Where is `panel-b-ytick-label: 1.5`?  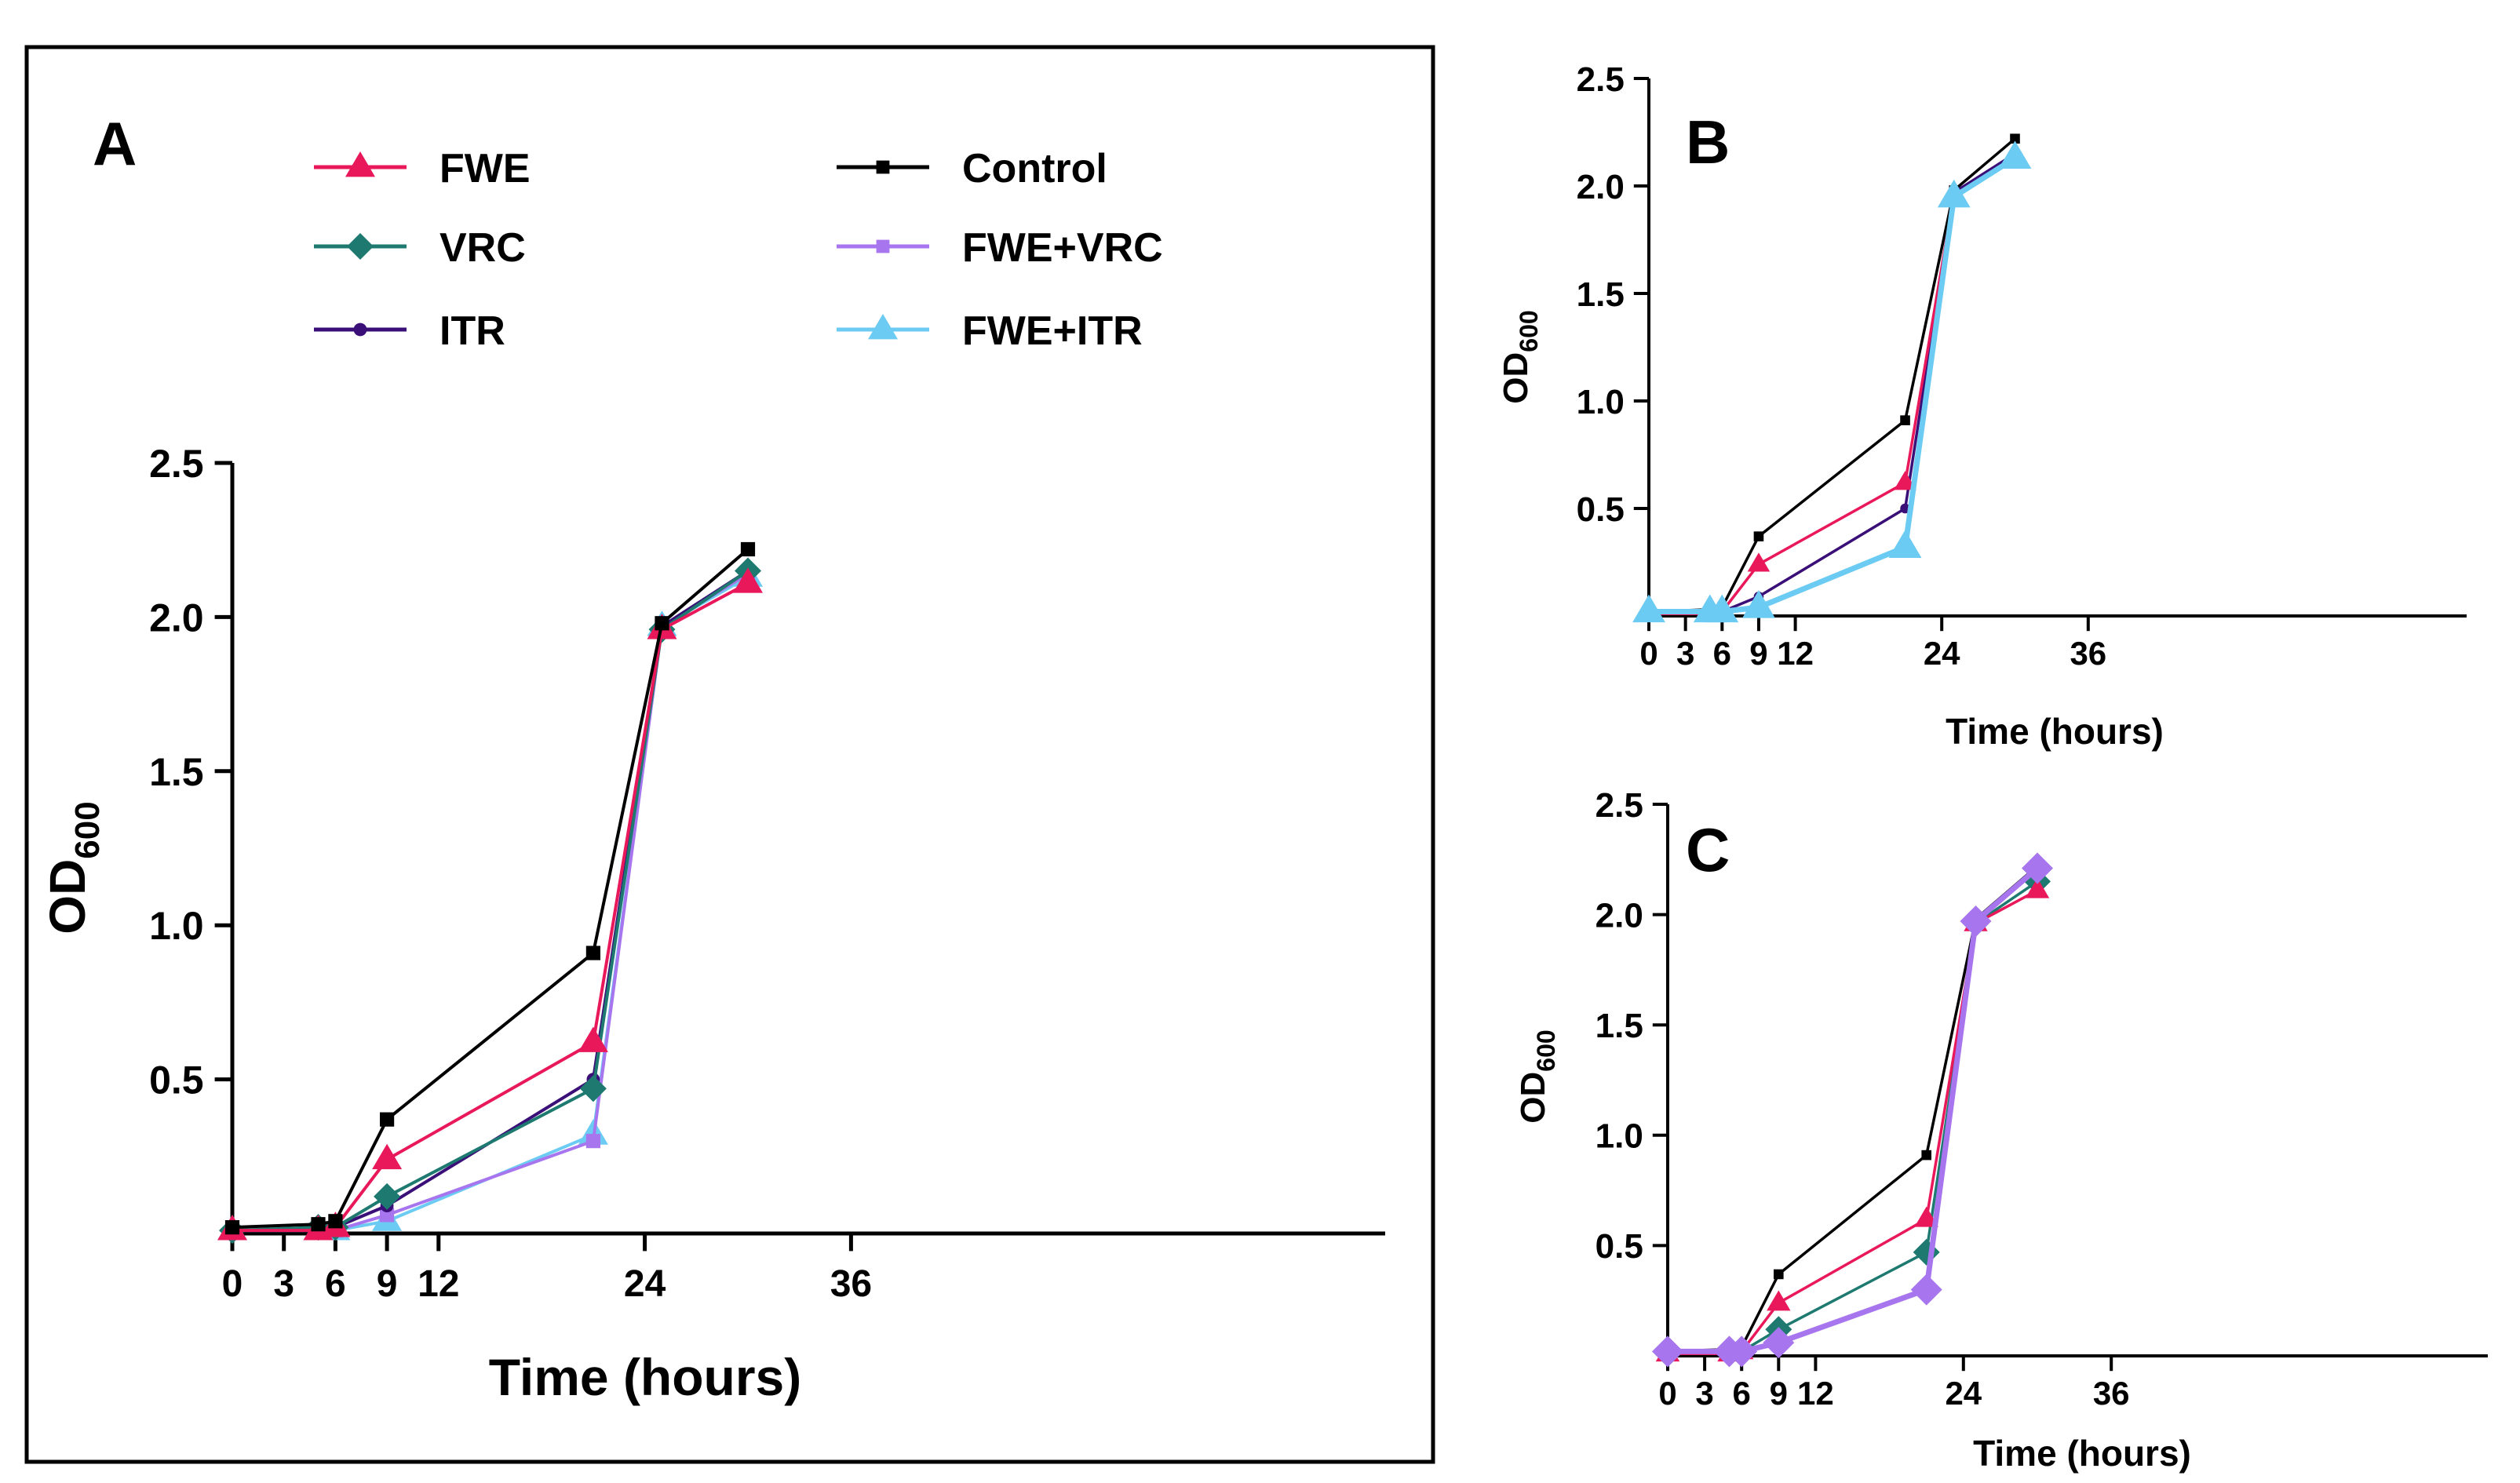
panel-b-ytick-label: 1.5 is located at coordinates (1601, 294).